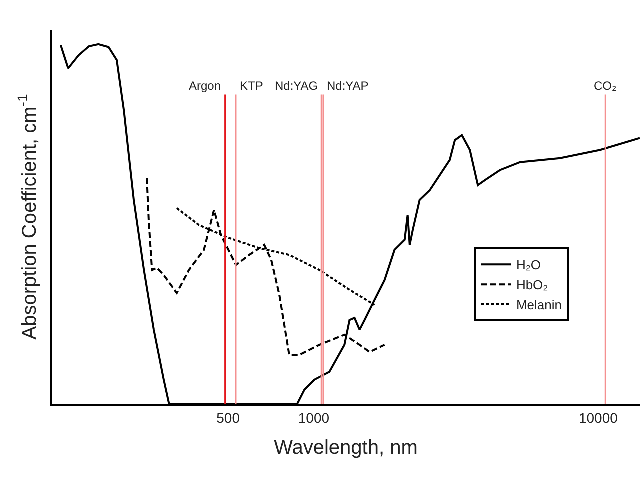 This screenshot has width=644, height=479. I want to click on ref-line-label: Argon, so click(205, 86).